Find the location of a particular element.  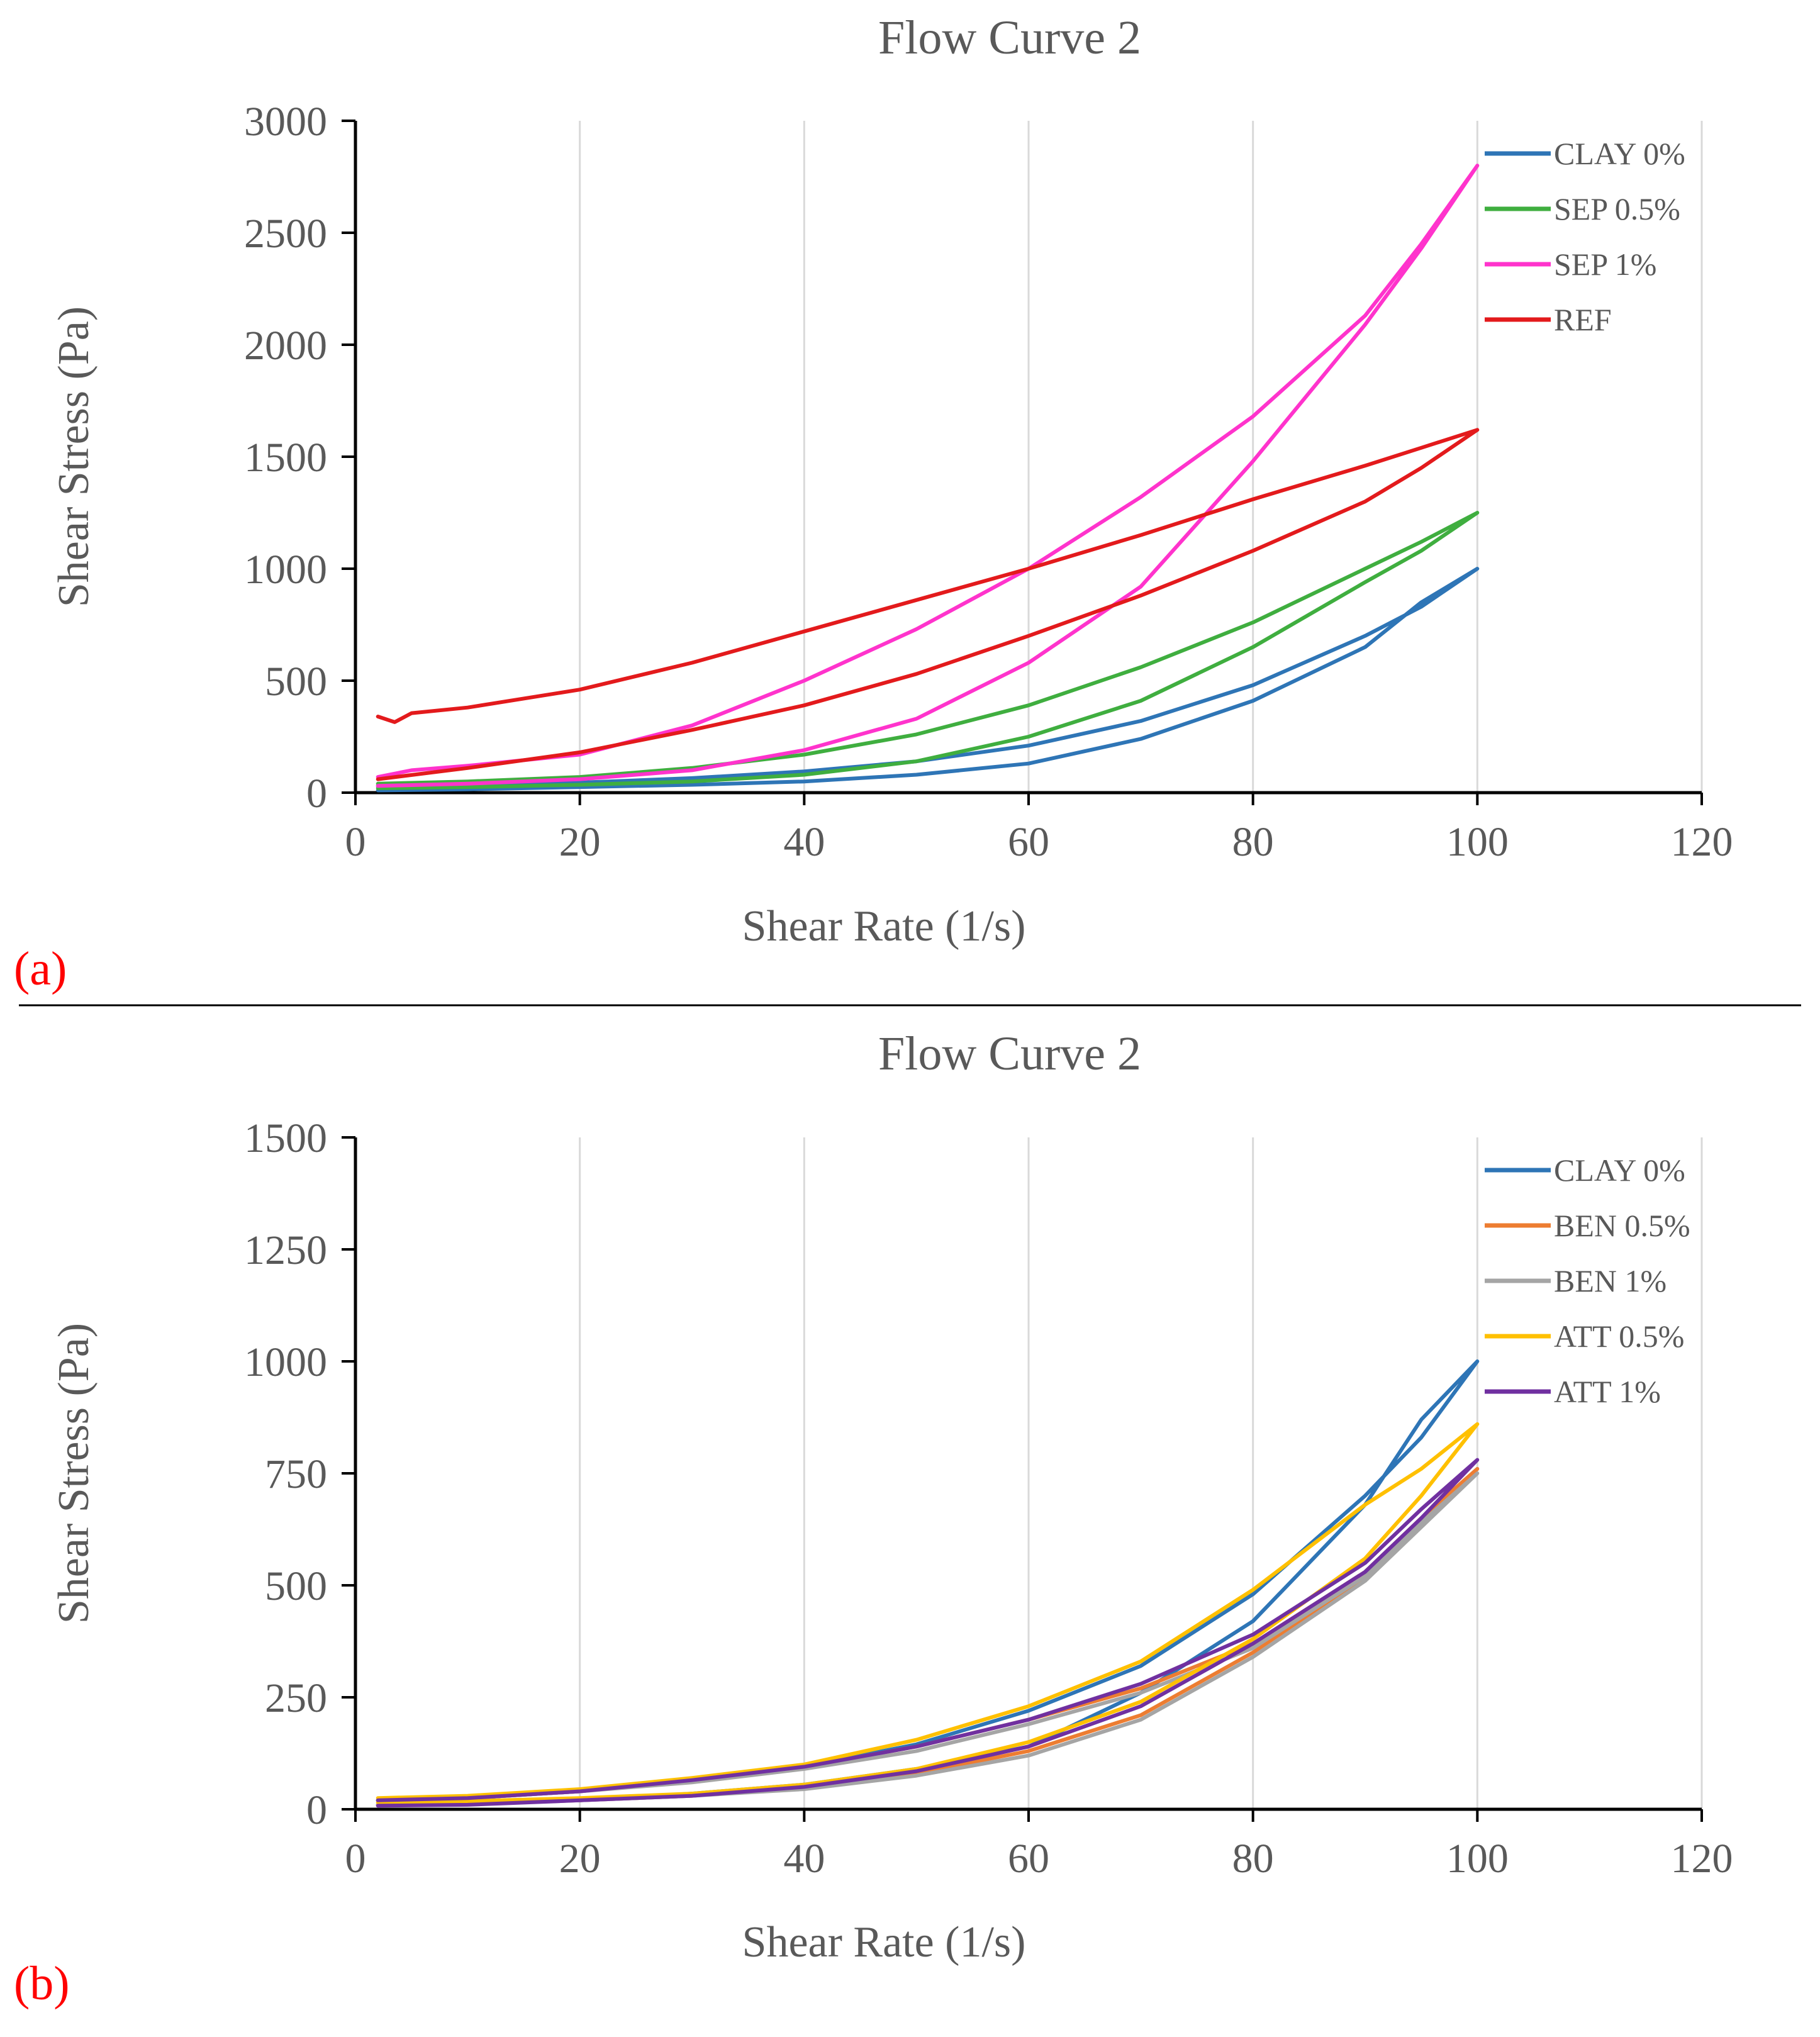

legend-label: BEN 0.5% is located at coordinates (1622, 1225).